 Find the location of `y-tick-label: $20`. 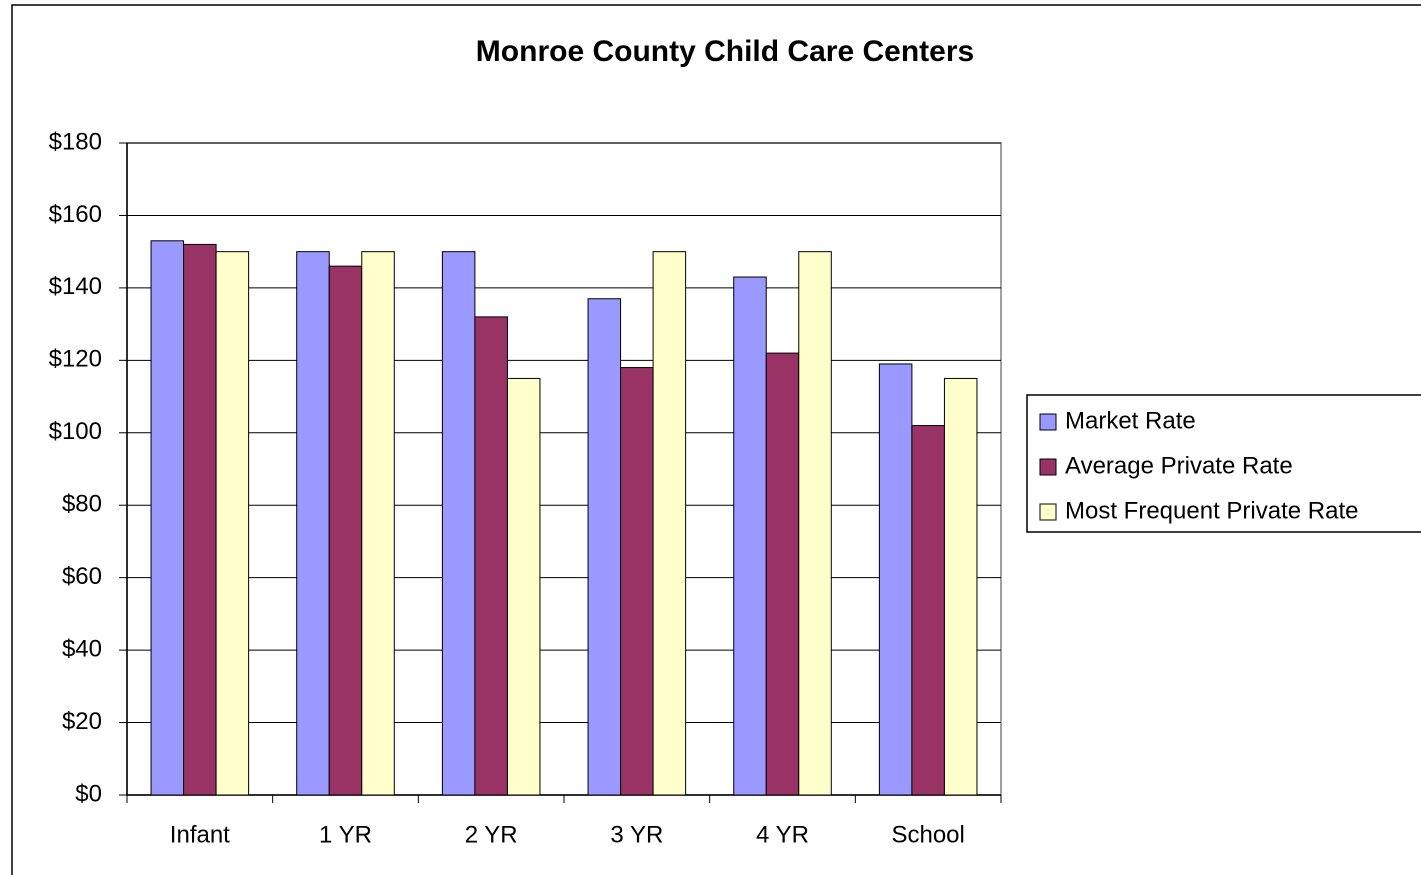

y-tick-label: $20 is located at coordinates (82, 721).